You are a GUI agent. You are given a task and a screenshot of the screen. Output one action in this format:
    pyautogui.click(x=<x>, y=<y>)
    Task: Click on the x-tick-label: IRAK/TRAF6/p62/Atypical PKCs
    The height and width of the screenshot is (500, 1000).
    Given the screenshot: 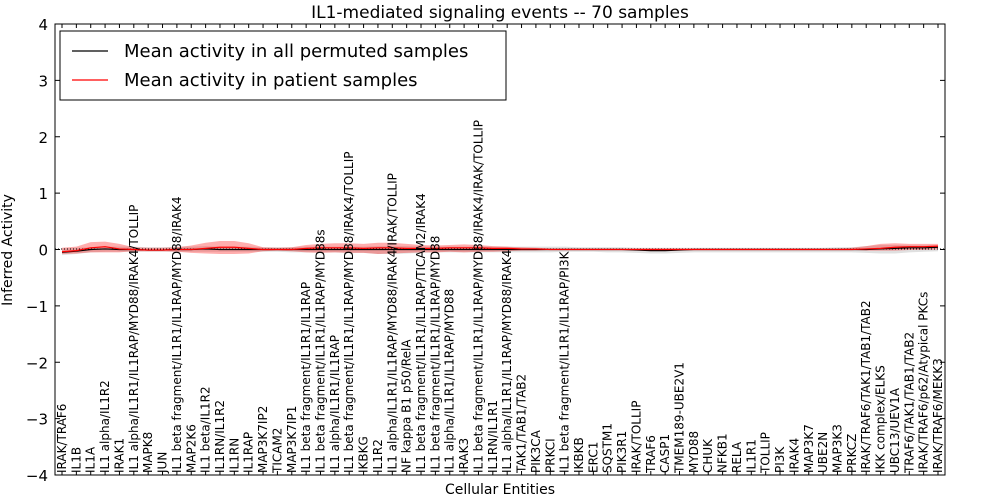 What is the action you would take?
    pyautogui.click(x=924, y=382)
    